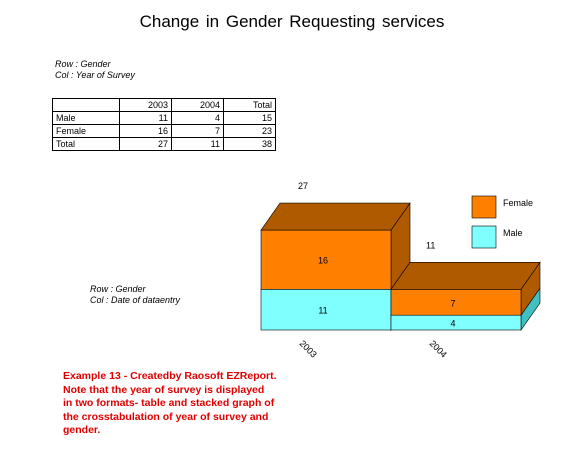 The image size is (584, 463). What do you see at coordinates (335, 216) in the screenshot?
I see `bar-top-2003` at bounding box center [335, 216].